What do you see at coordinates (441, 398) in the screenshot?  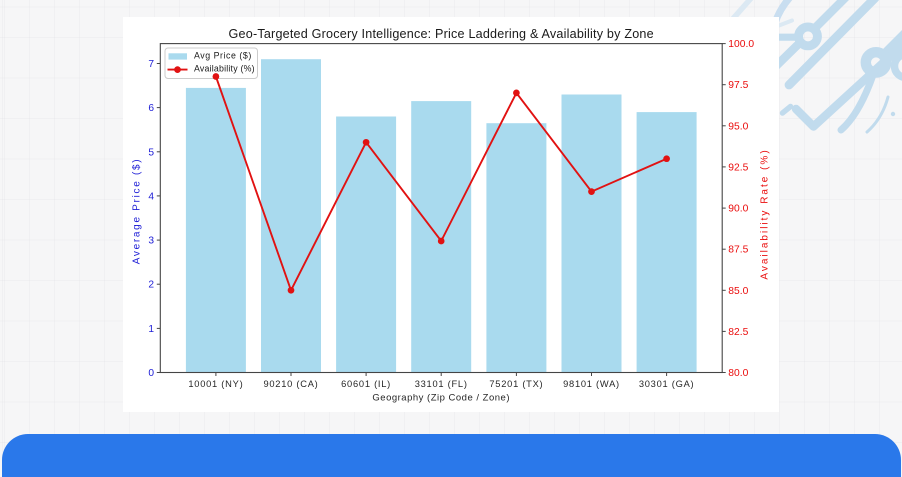 I see `svg-text: Geography (Zip Code / Zone)` at bounding box center [441, 398].